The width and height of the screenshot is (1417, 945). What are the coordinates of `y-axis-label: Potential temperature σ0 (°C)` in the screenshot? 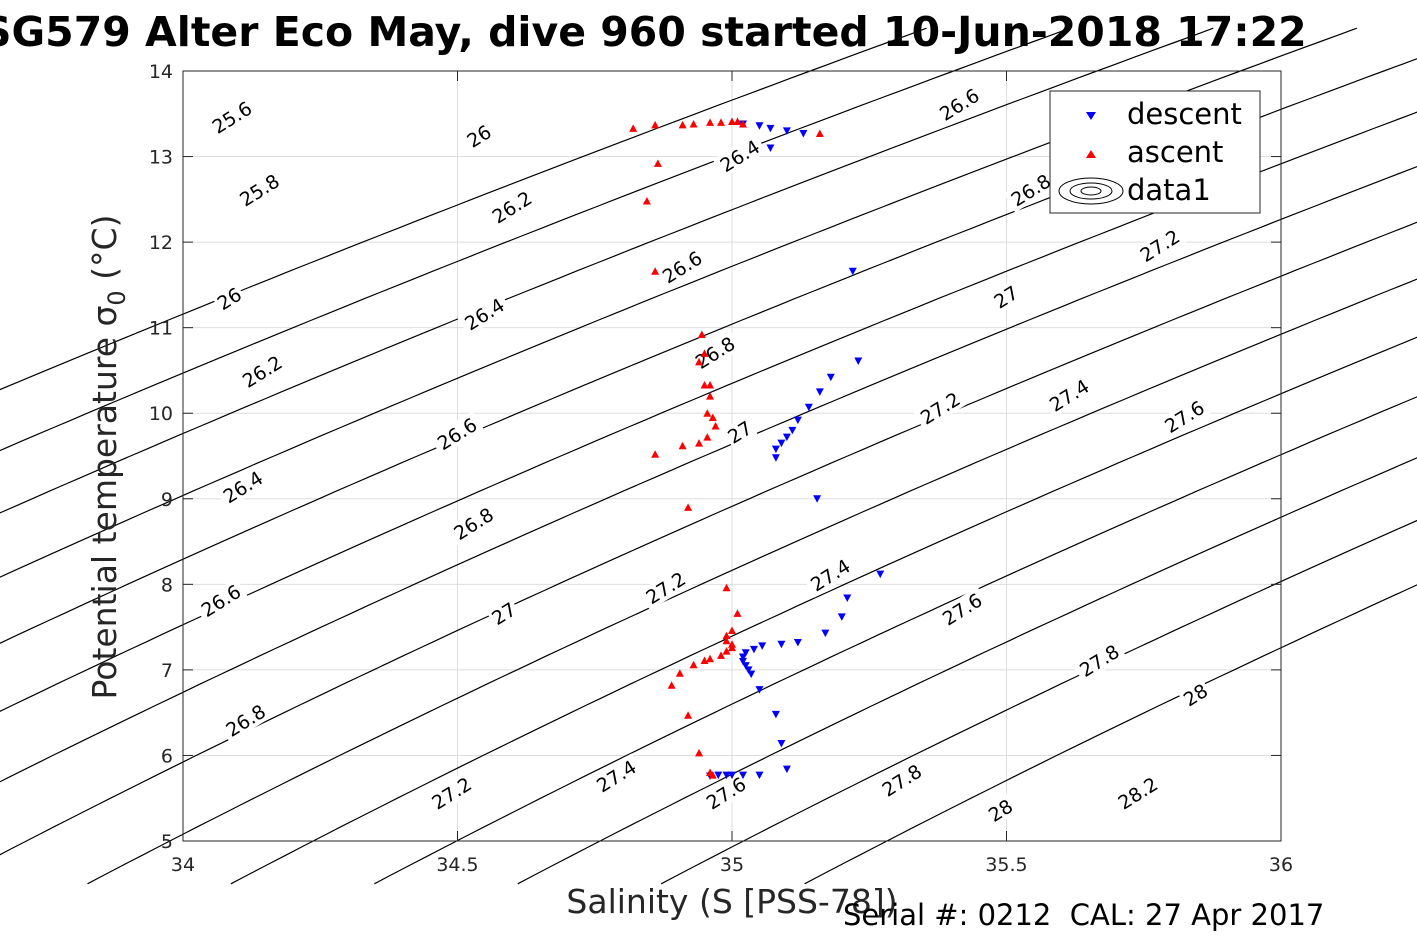 It's located at (108, 457).